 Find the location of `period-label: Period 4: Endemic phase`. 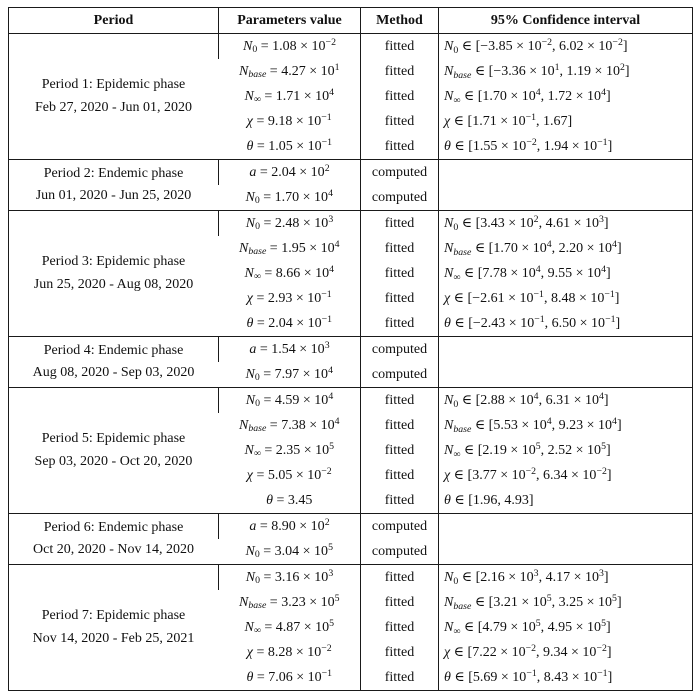

period-label: Period 4: Endemic phase is located at coordinates (113, 350).